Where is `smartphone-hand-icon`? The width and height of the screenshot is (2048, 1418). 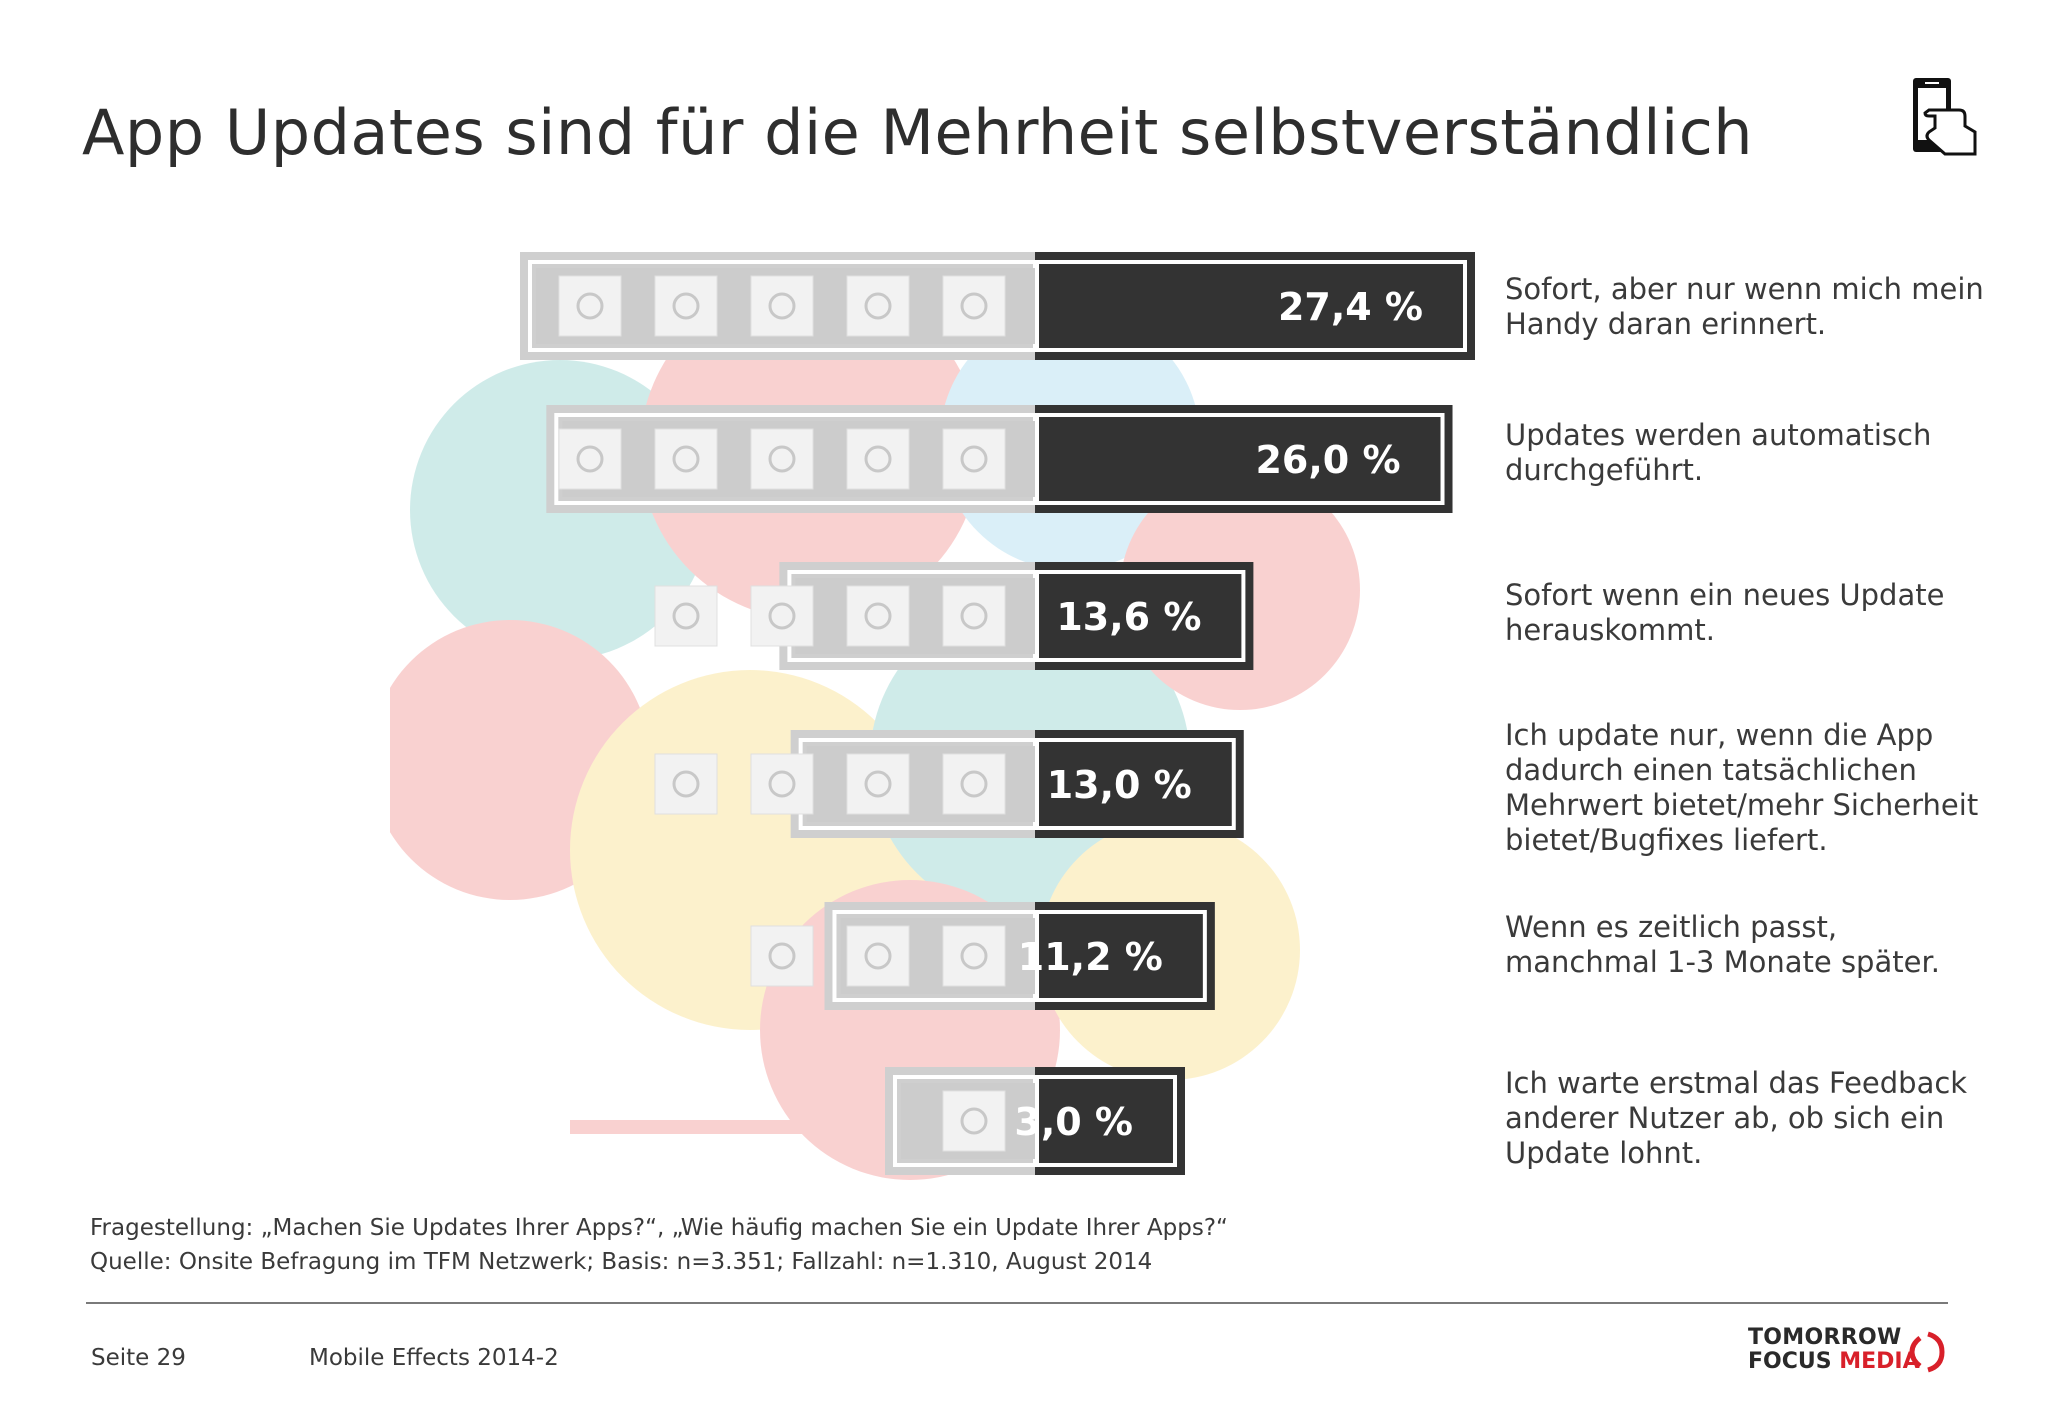
smartphone-hand-icon is located at coordinates (1945, 117).